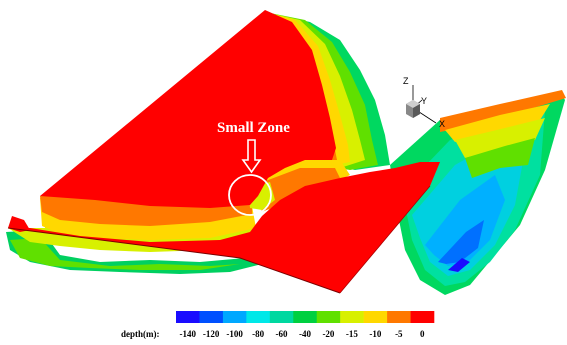 The height and width of the screenshot is (345, 567). What do you see at coordinates (234, 334) in the screenshot?
I see `legend-tick-label: -100` at bounding box center [234, 334].